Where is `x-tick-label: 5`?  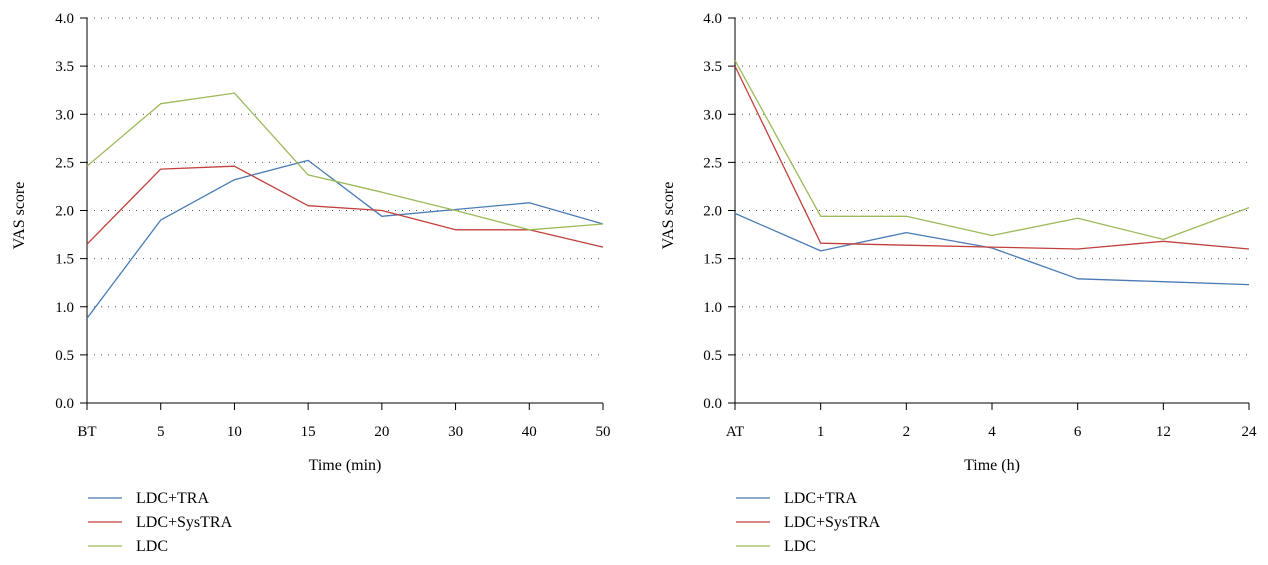
x-tick-label: 5 is located at coordinates (161, 432).